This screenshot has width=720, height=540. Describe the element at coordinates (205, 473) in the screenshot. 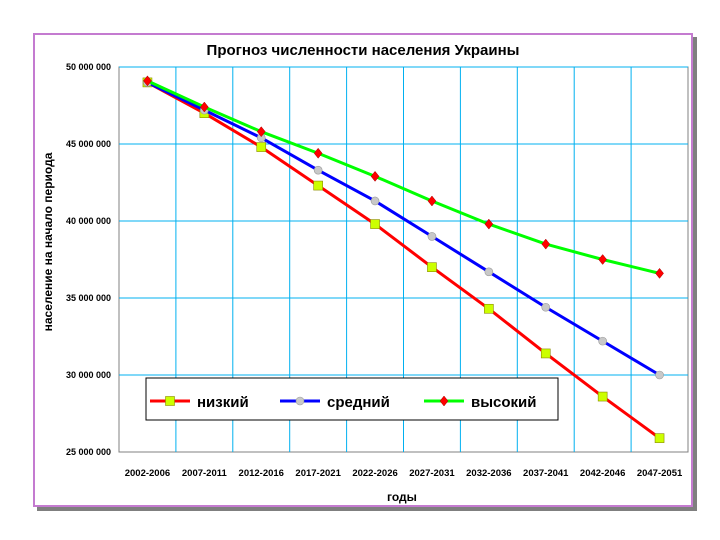

I see `x-tick-label: 2007-2011` at that location.